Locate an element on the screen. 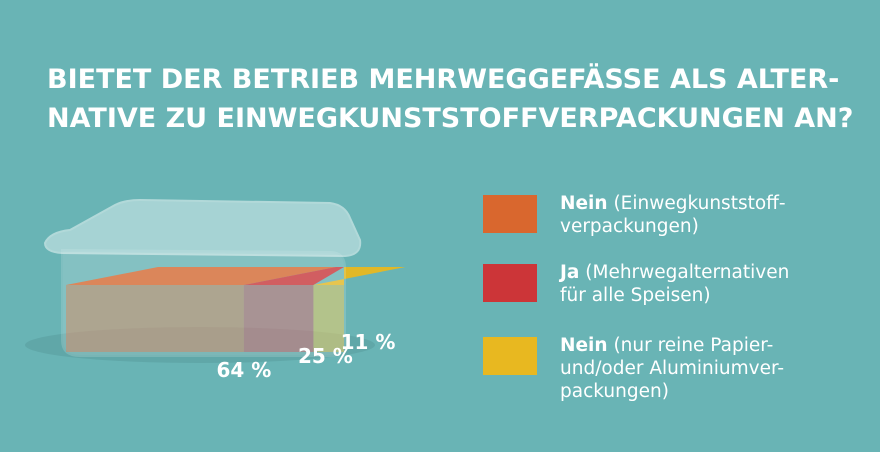  legend-text: und/oder Aluminiumver- is located at coordinates (672, 368).